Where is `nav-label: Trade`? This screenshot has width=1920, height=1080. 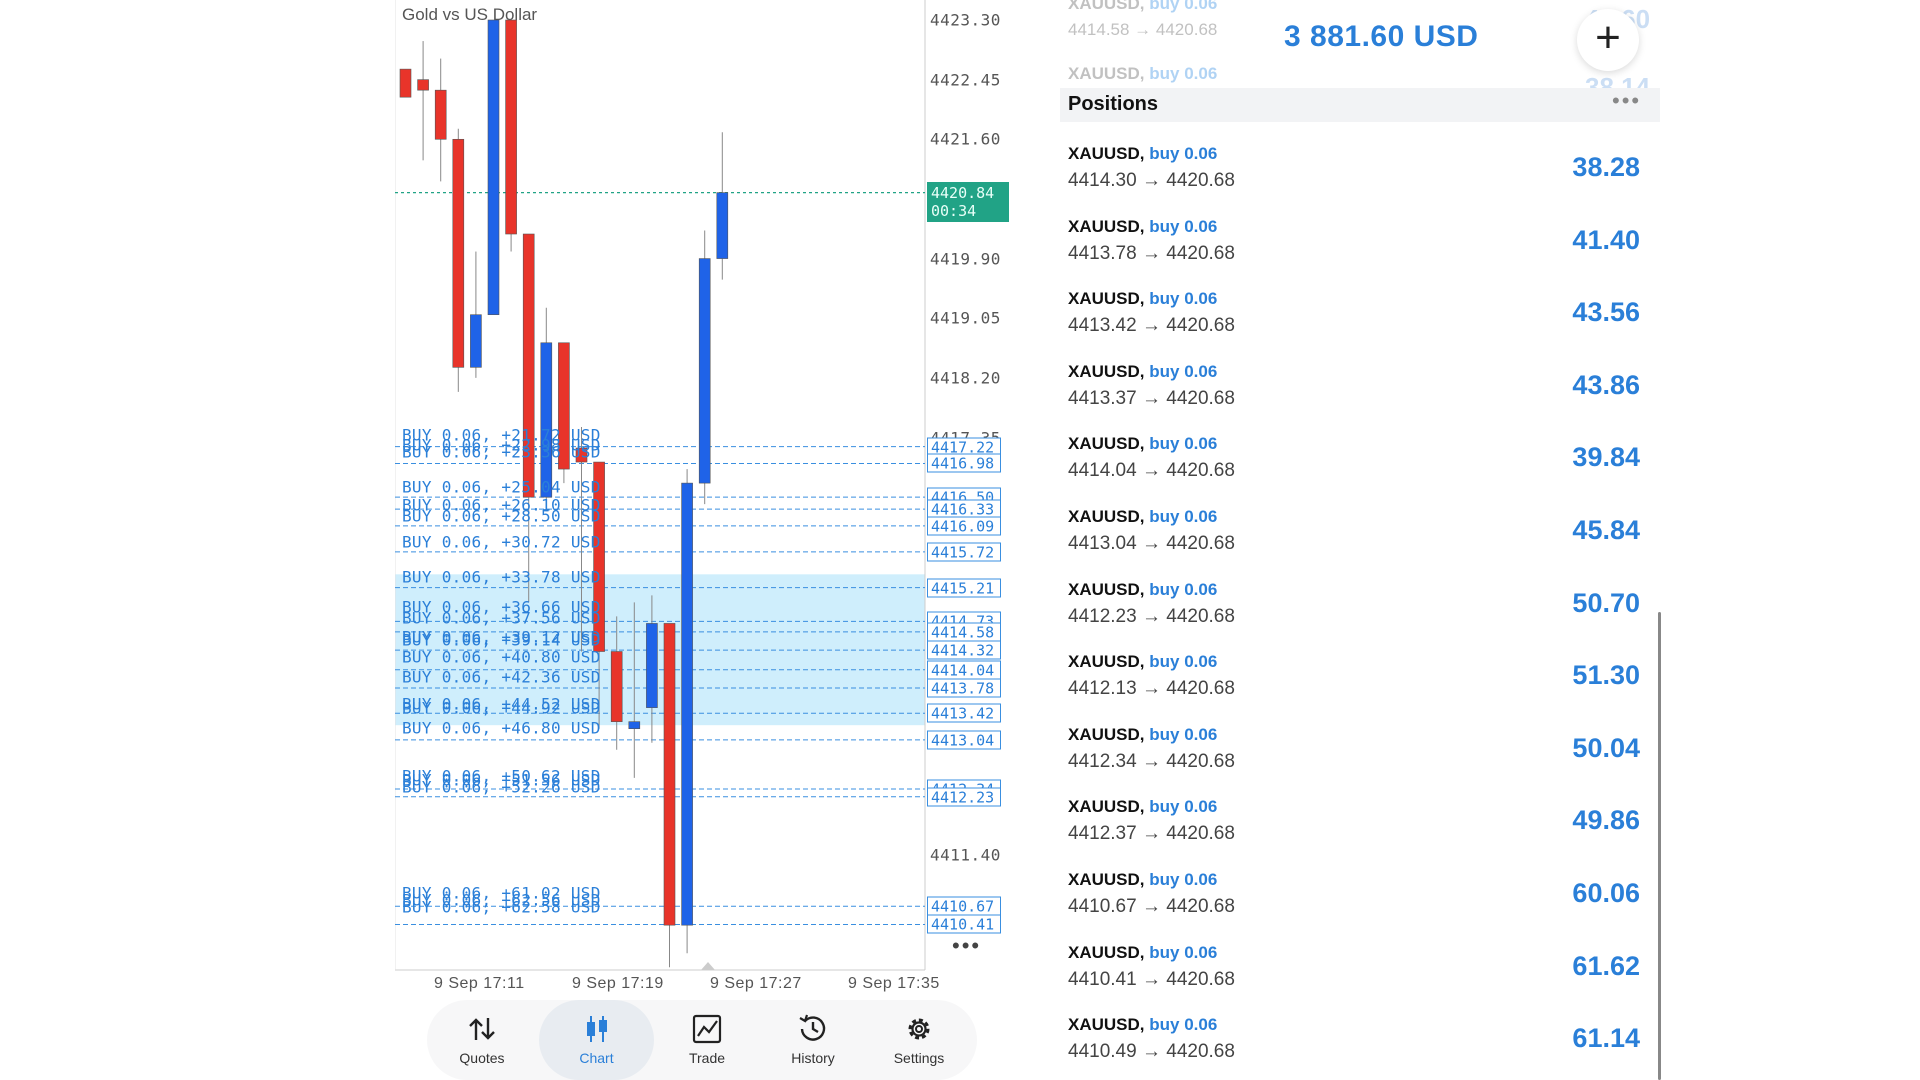
nav-label: Trade is located at coordinates (707, 1058).